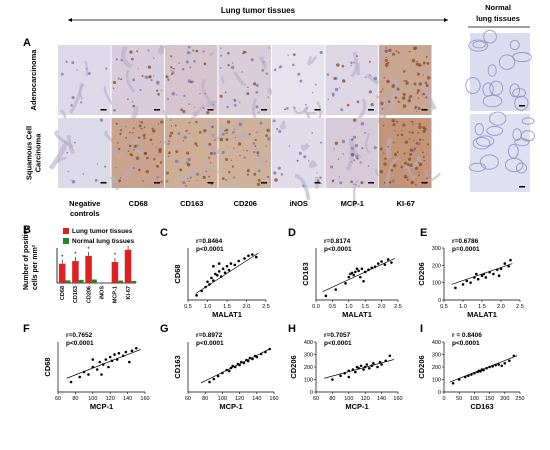 The height and width of the screenshot is (450, 550). Describe the element at coordinates (58, 399) in the screenshot. I see `x-tick-label: 60` at that location.